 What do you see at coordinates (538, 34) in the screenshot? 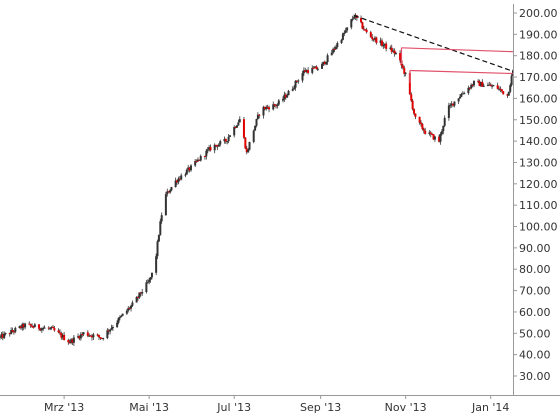
I see `y-tick-label: 190.00` at bounding box center [538, 34].